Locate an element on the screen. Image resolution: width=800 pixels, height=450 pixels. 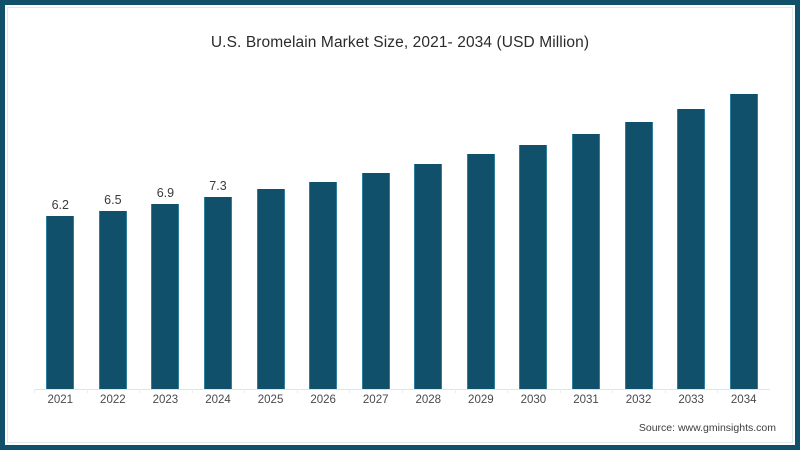
x-axis-label-2033: 2033 is located at coordinates (691, 400).